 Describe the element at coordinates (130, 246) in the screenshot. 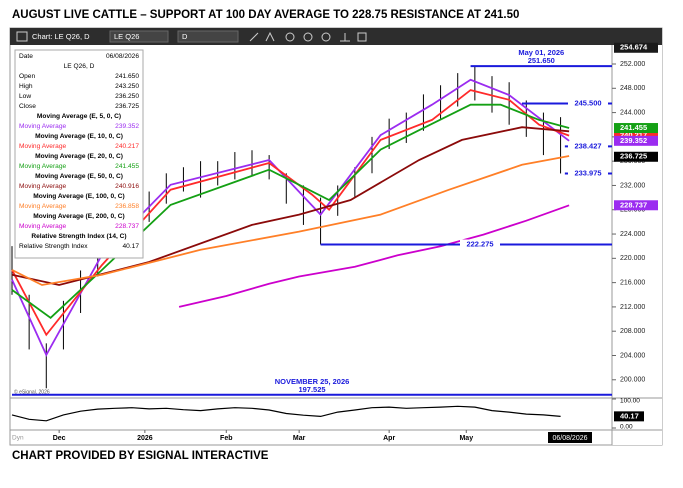

I see `panel-text: 40.17` at that location.